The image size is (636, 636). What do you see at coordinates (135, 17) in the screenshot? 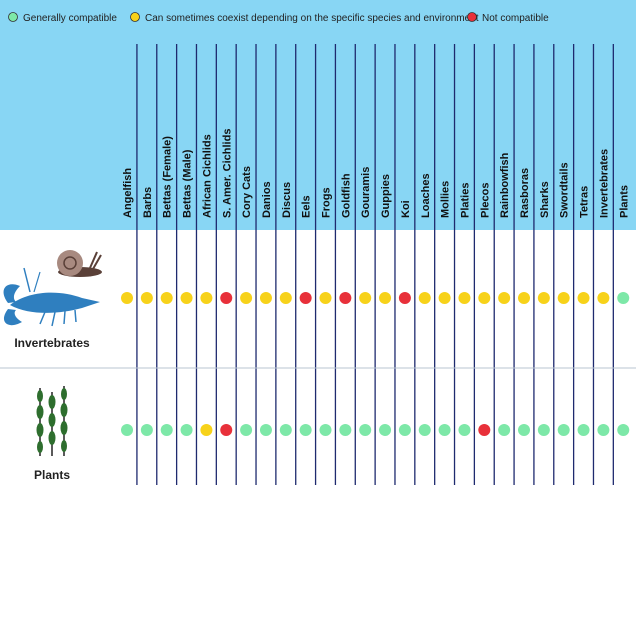
I see `legend-swatch-yellow` at bounding box center [135, 17].